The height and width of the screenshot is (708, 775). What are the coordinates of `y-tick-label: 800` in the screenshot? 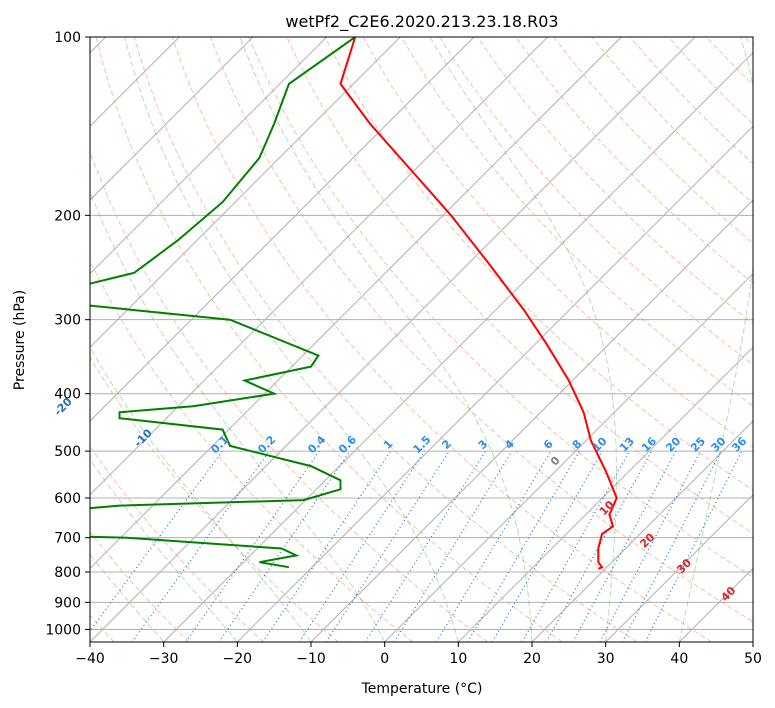 It's located at (67, 573).